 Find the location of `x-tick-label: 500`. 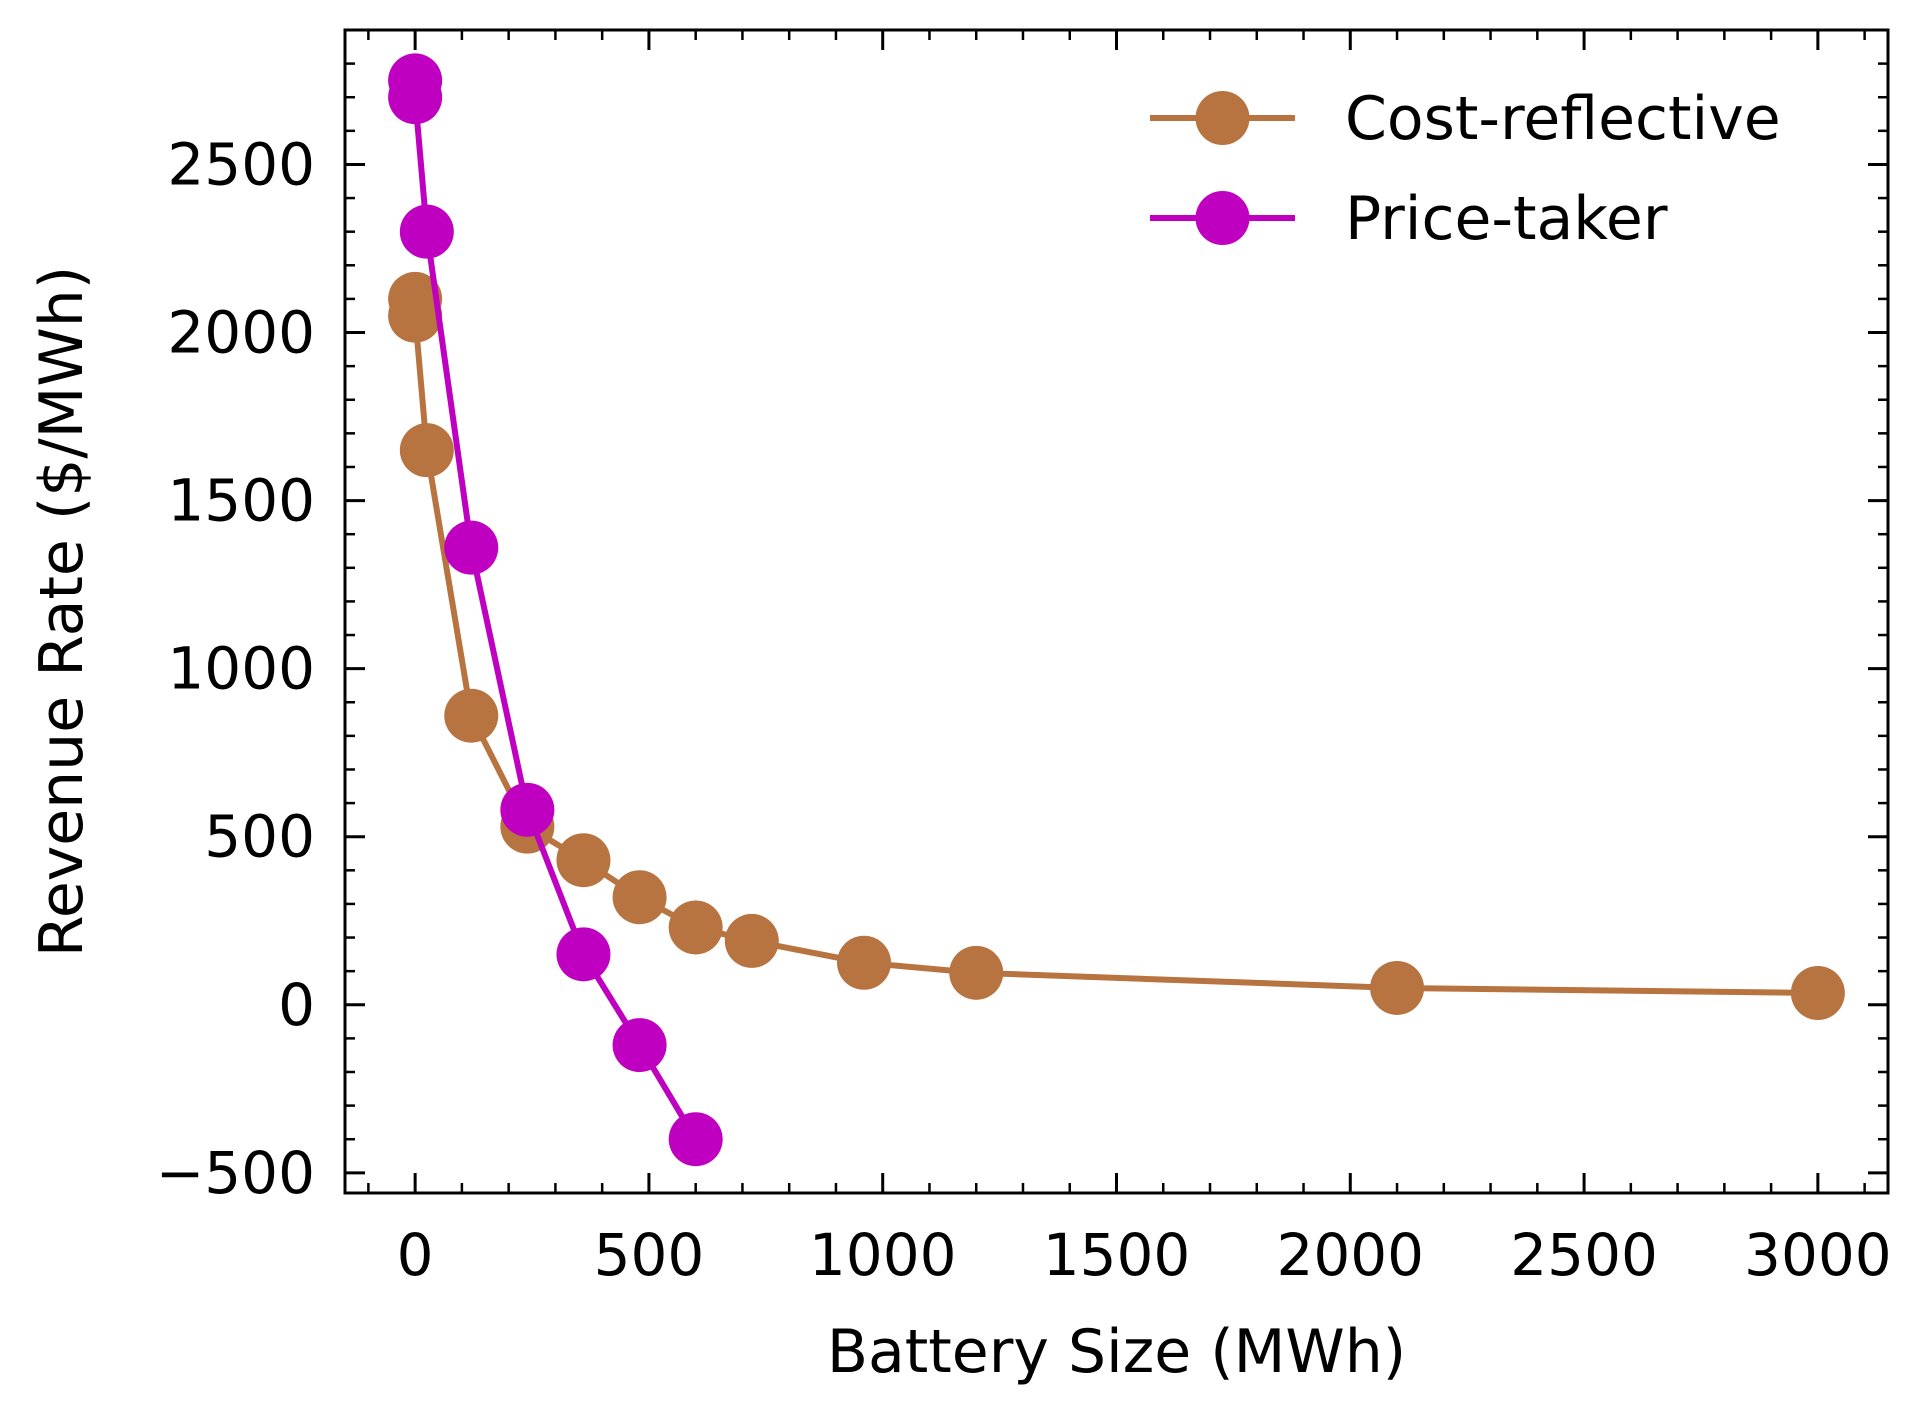

x-tick-label: 500 is located at coordinates (649, 1255).